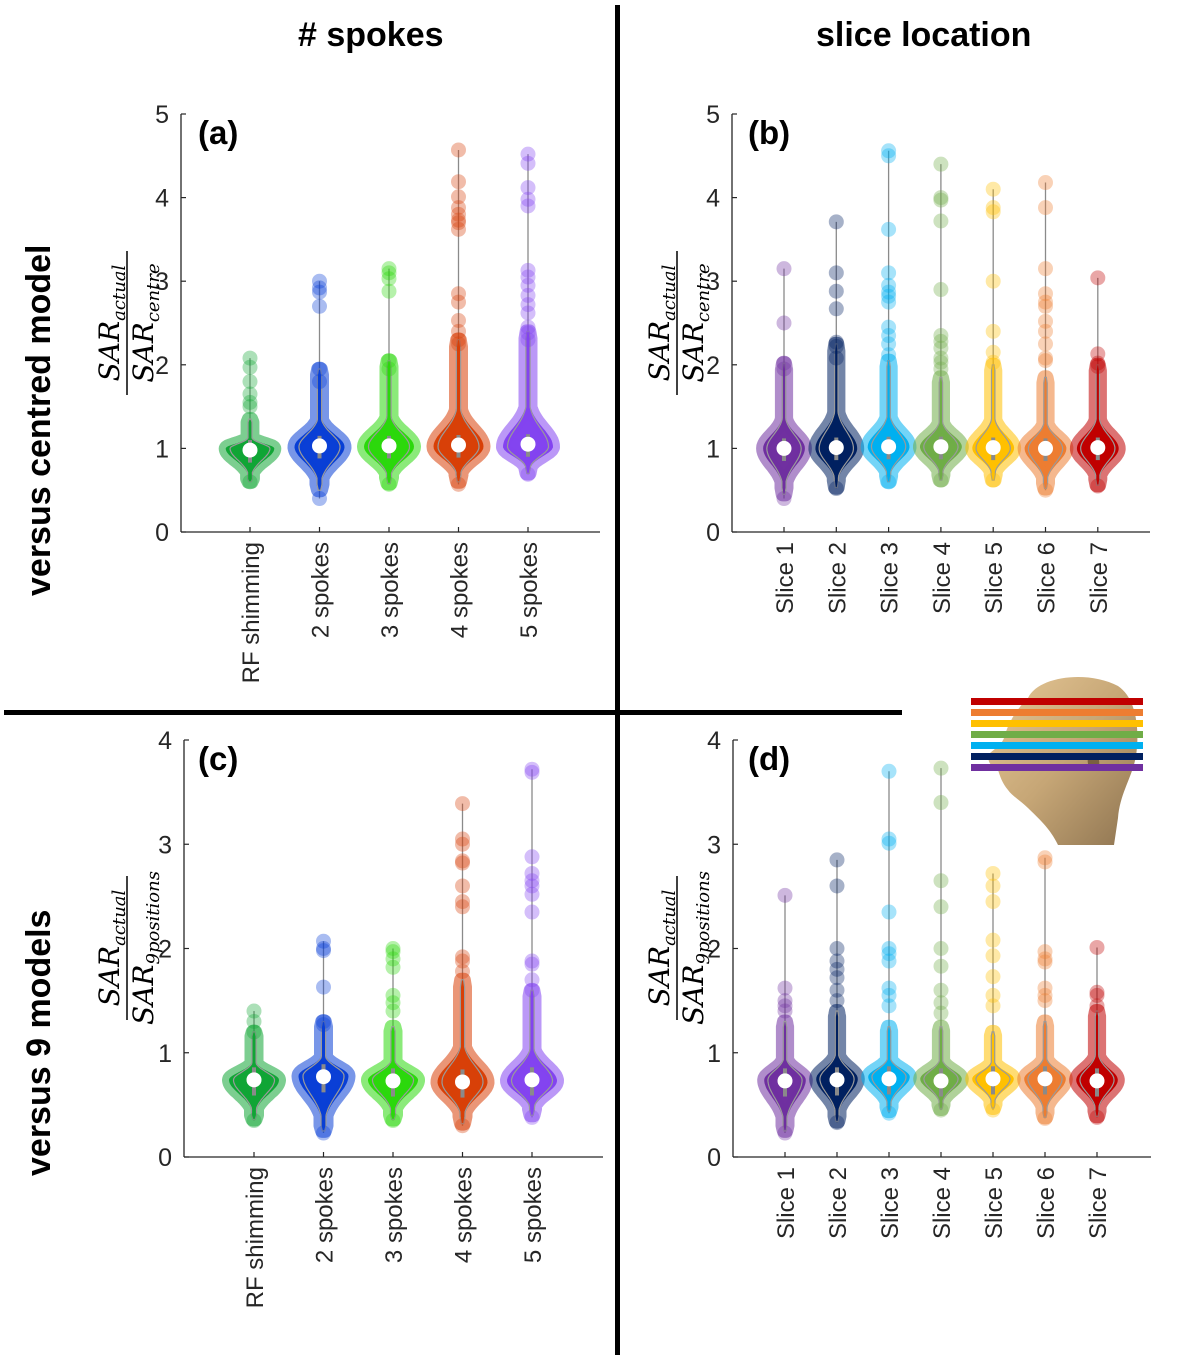 The width and height of the screenshot is (1179, 1358). Describe the element at coordinates (533, 1215) in the screenshot. I see `x-tick-label: 5 spokes` at that location.